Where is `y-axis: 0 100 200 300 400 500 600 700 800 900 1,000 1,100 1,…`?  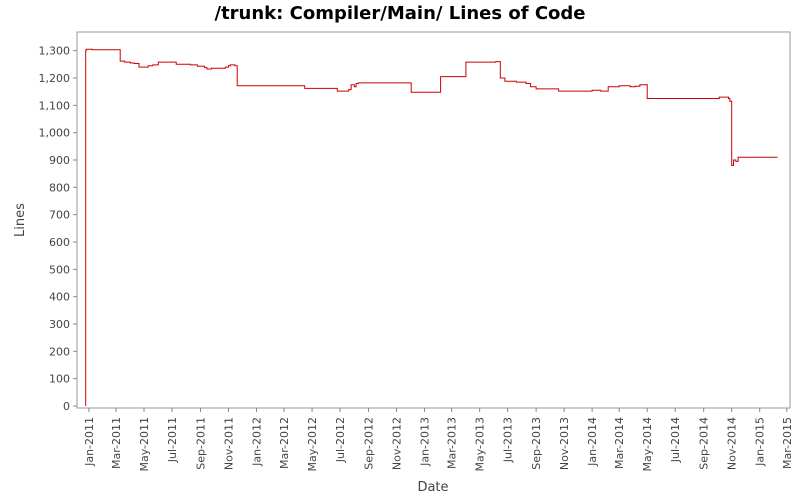
y-axis: 0 100 200 300 400 500 600 700 800 900 1,000 1,100 1,… is located at coordinates (58, 229).